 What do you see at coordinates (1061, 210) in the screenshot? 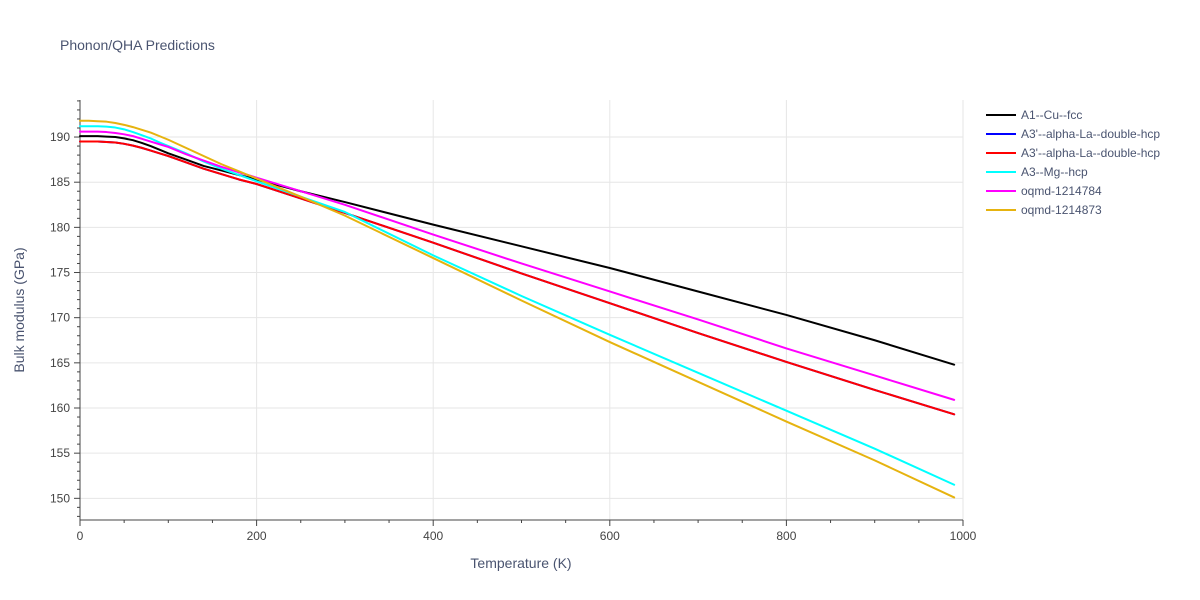
I see `legend-label: oqmd-1214873` at bounding box center [1061, 210].